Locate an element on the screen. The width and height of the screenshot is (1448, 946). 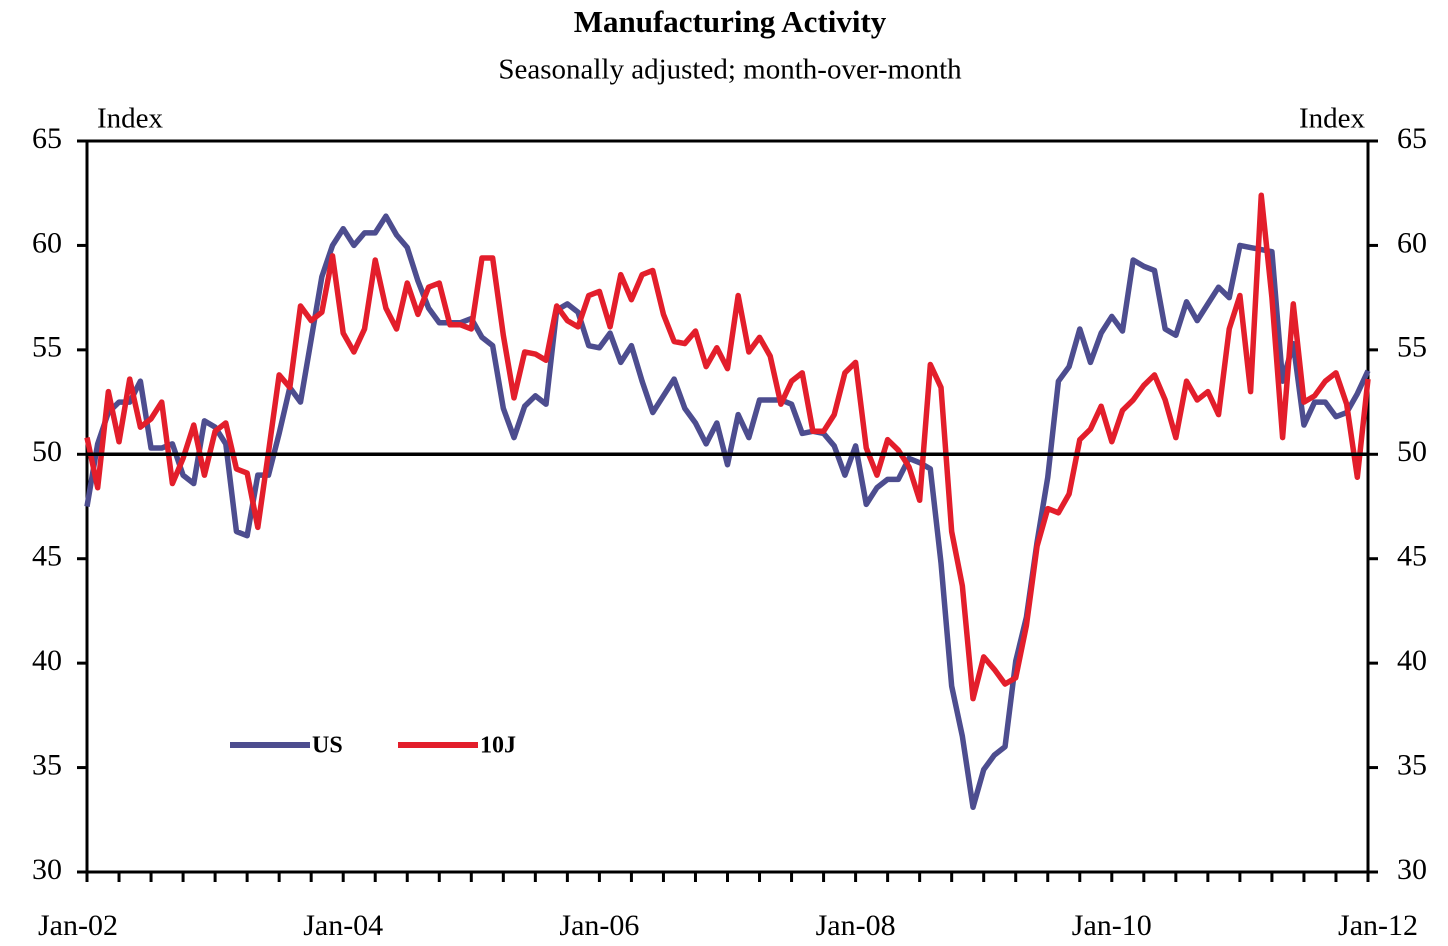
y2-tick-label: 30 is located at coordinates (1412, 869).